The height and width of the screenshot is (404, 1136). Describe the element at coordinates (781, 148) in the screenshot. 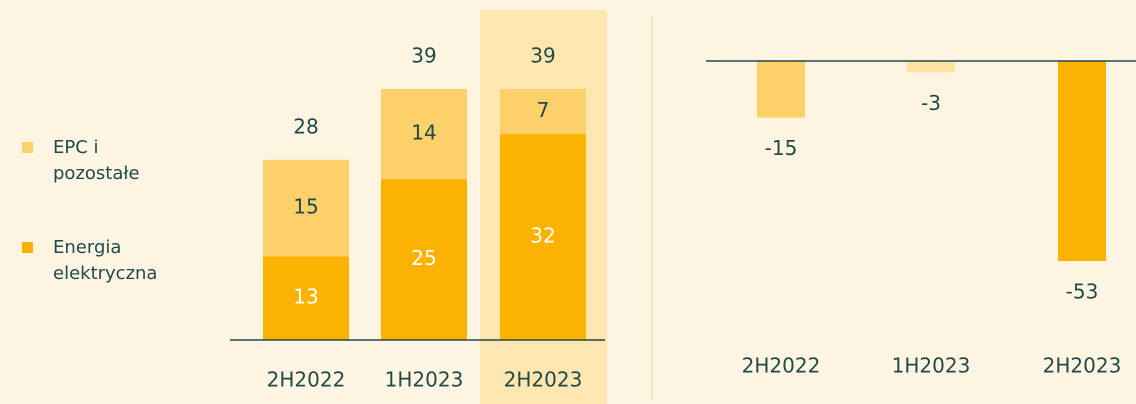

I see `value-label: -15` at that location.